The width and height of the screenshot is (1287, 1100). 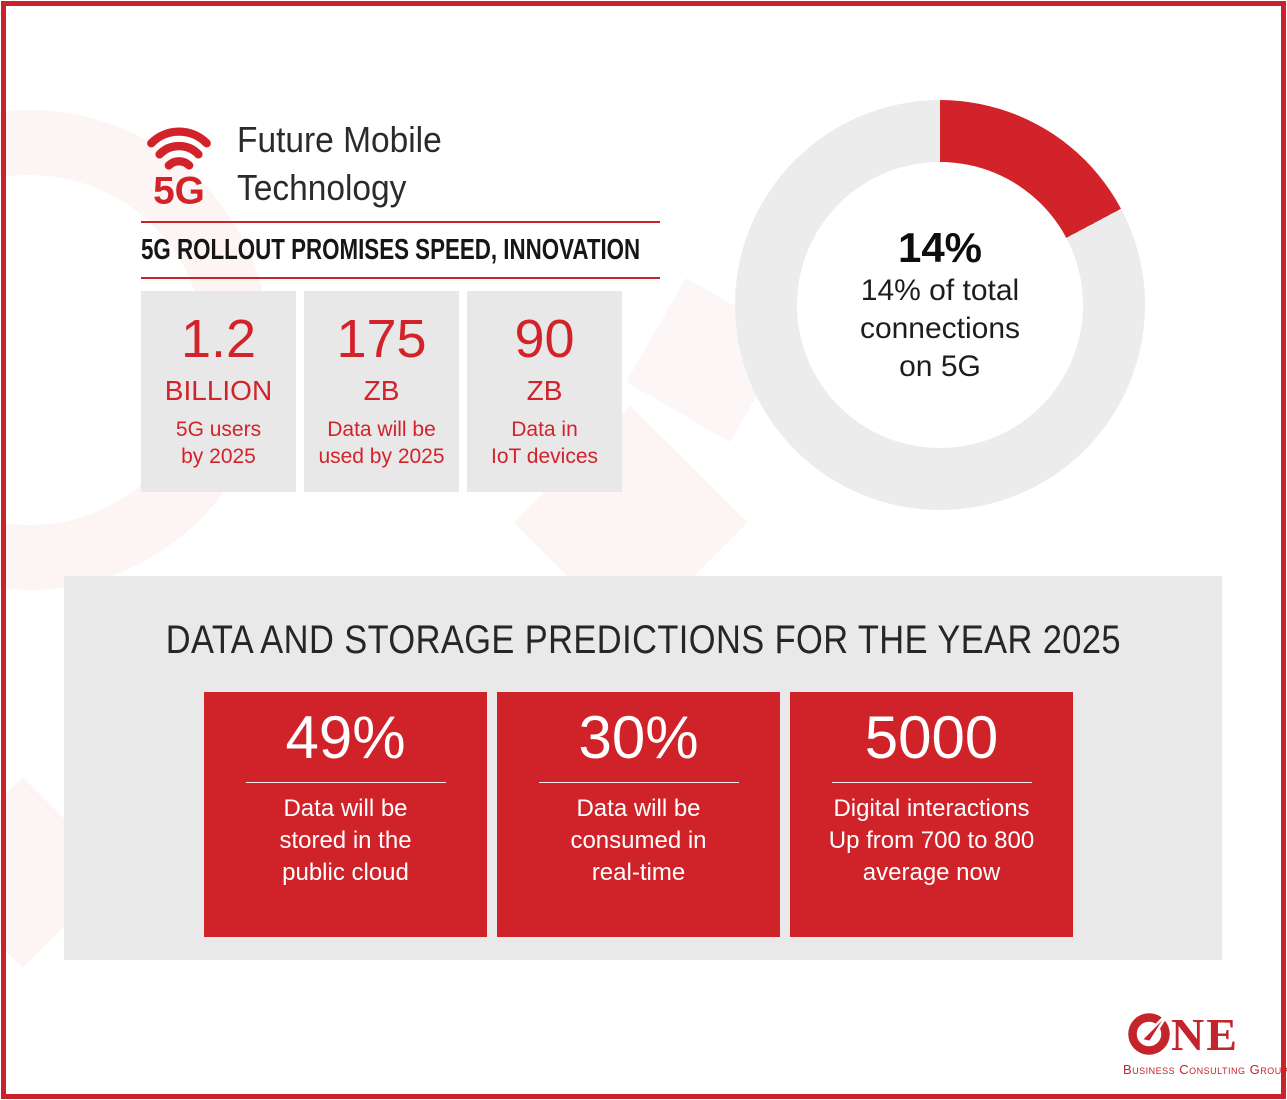 I want to click on wifi-arc-medium, so click(x=179, y=150).